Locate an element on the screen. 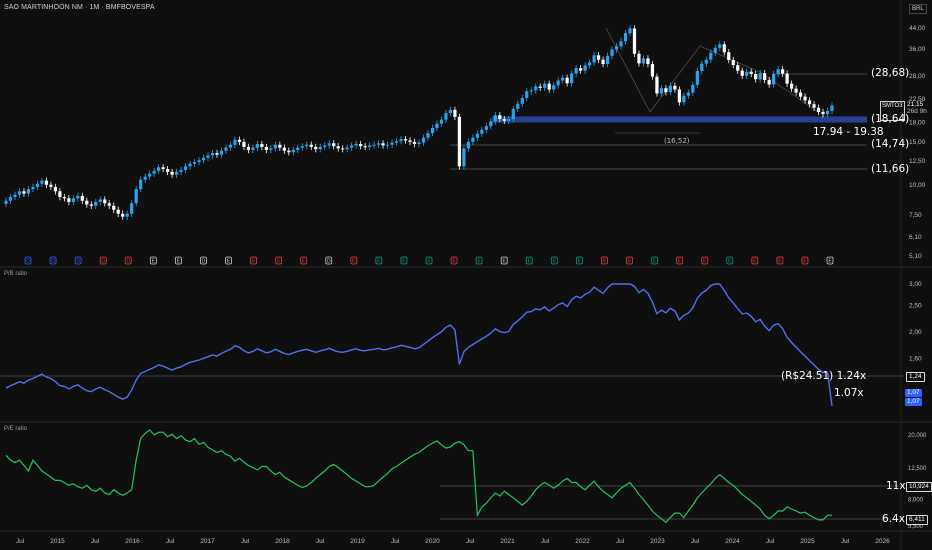 The image size is (932, 550). pb-current-badge-2: 1,07 is located at coordinates (913, 402).